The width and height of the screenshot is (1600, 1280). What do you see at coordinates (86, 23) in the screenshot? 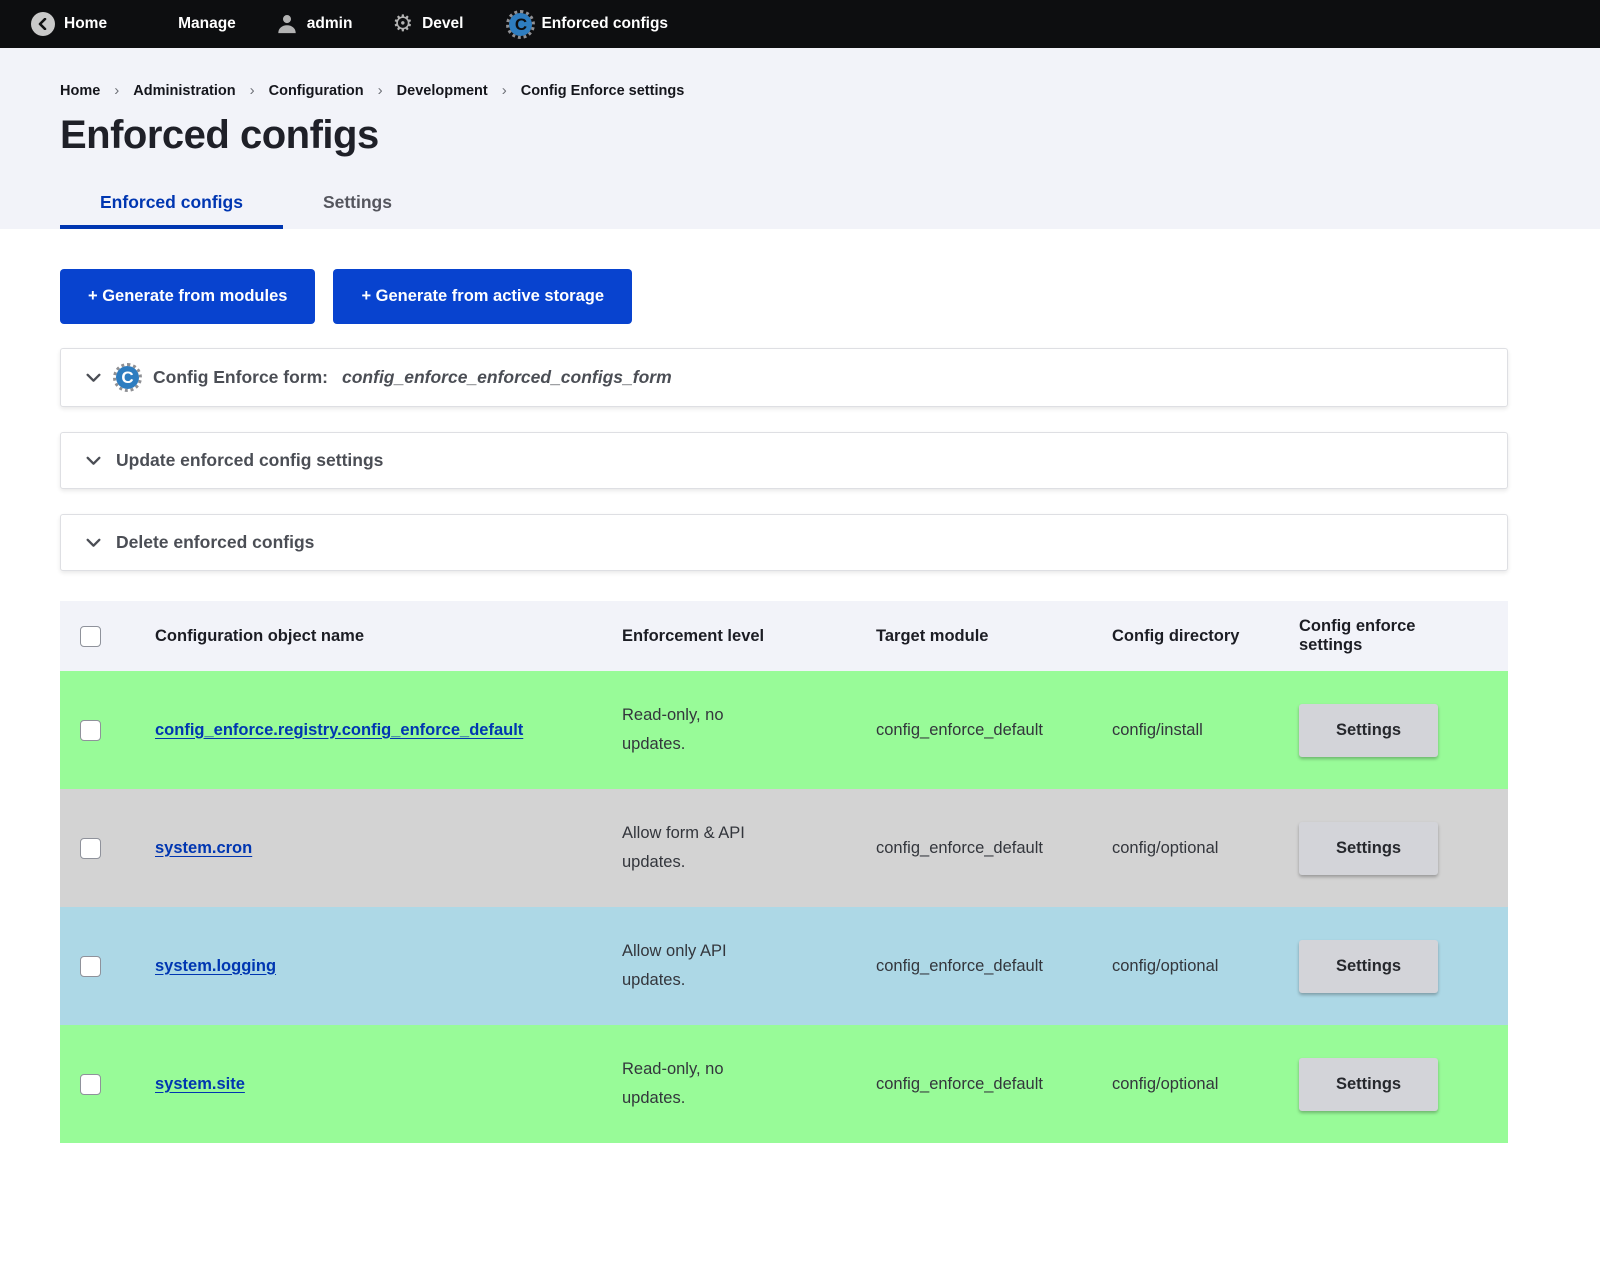
I see `toolbar-item-label: Home` at bounding box center [86, 23].